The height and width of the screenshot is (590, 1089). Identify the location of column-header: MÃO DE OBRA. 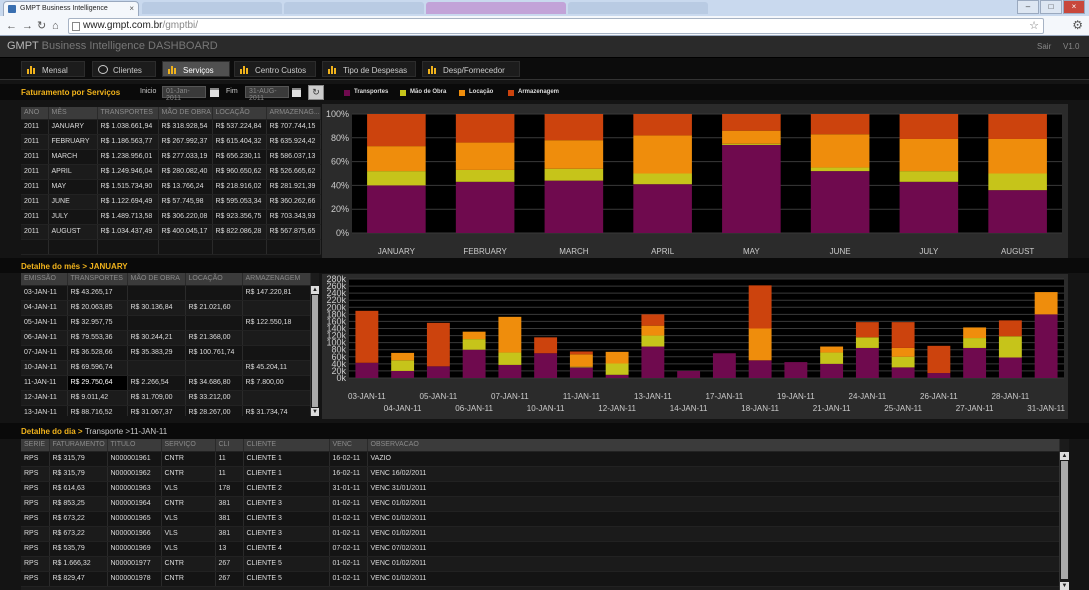
(156, 279).